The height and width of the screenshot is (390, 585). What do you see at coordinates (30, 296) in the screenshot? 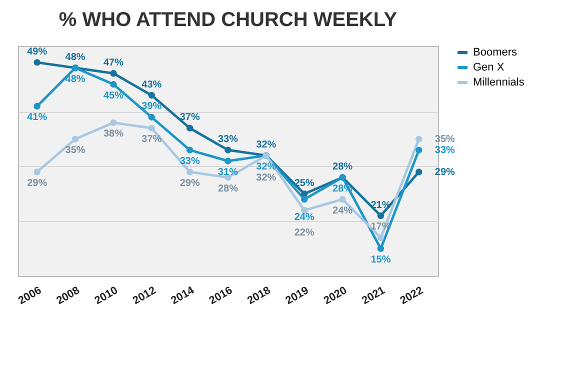
I see `x-tick-label: 2006` at bounding box center [30, 296].